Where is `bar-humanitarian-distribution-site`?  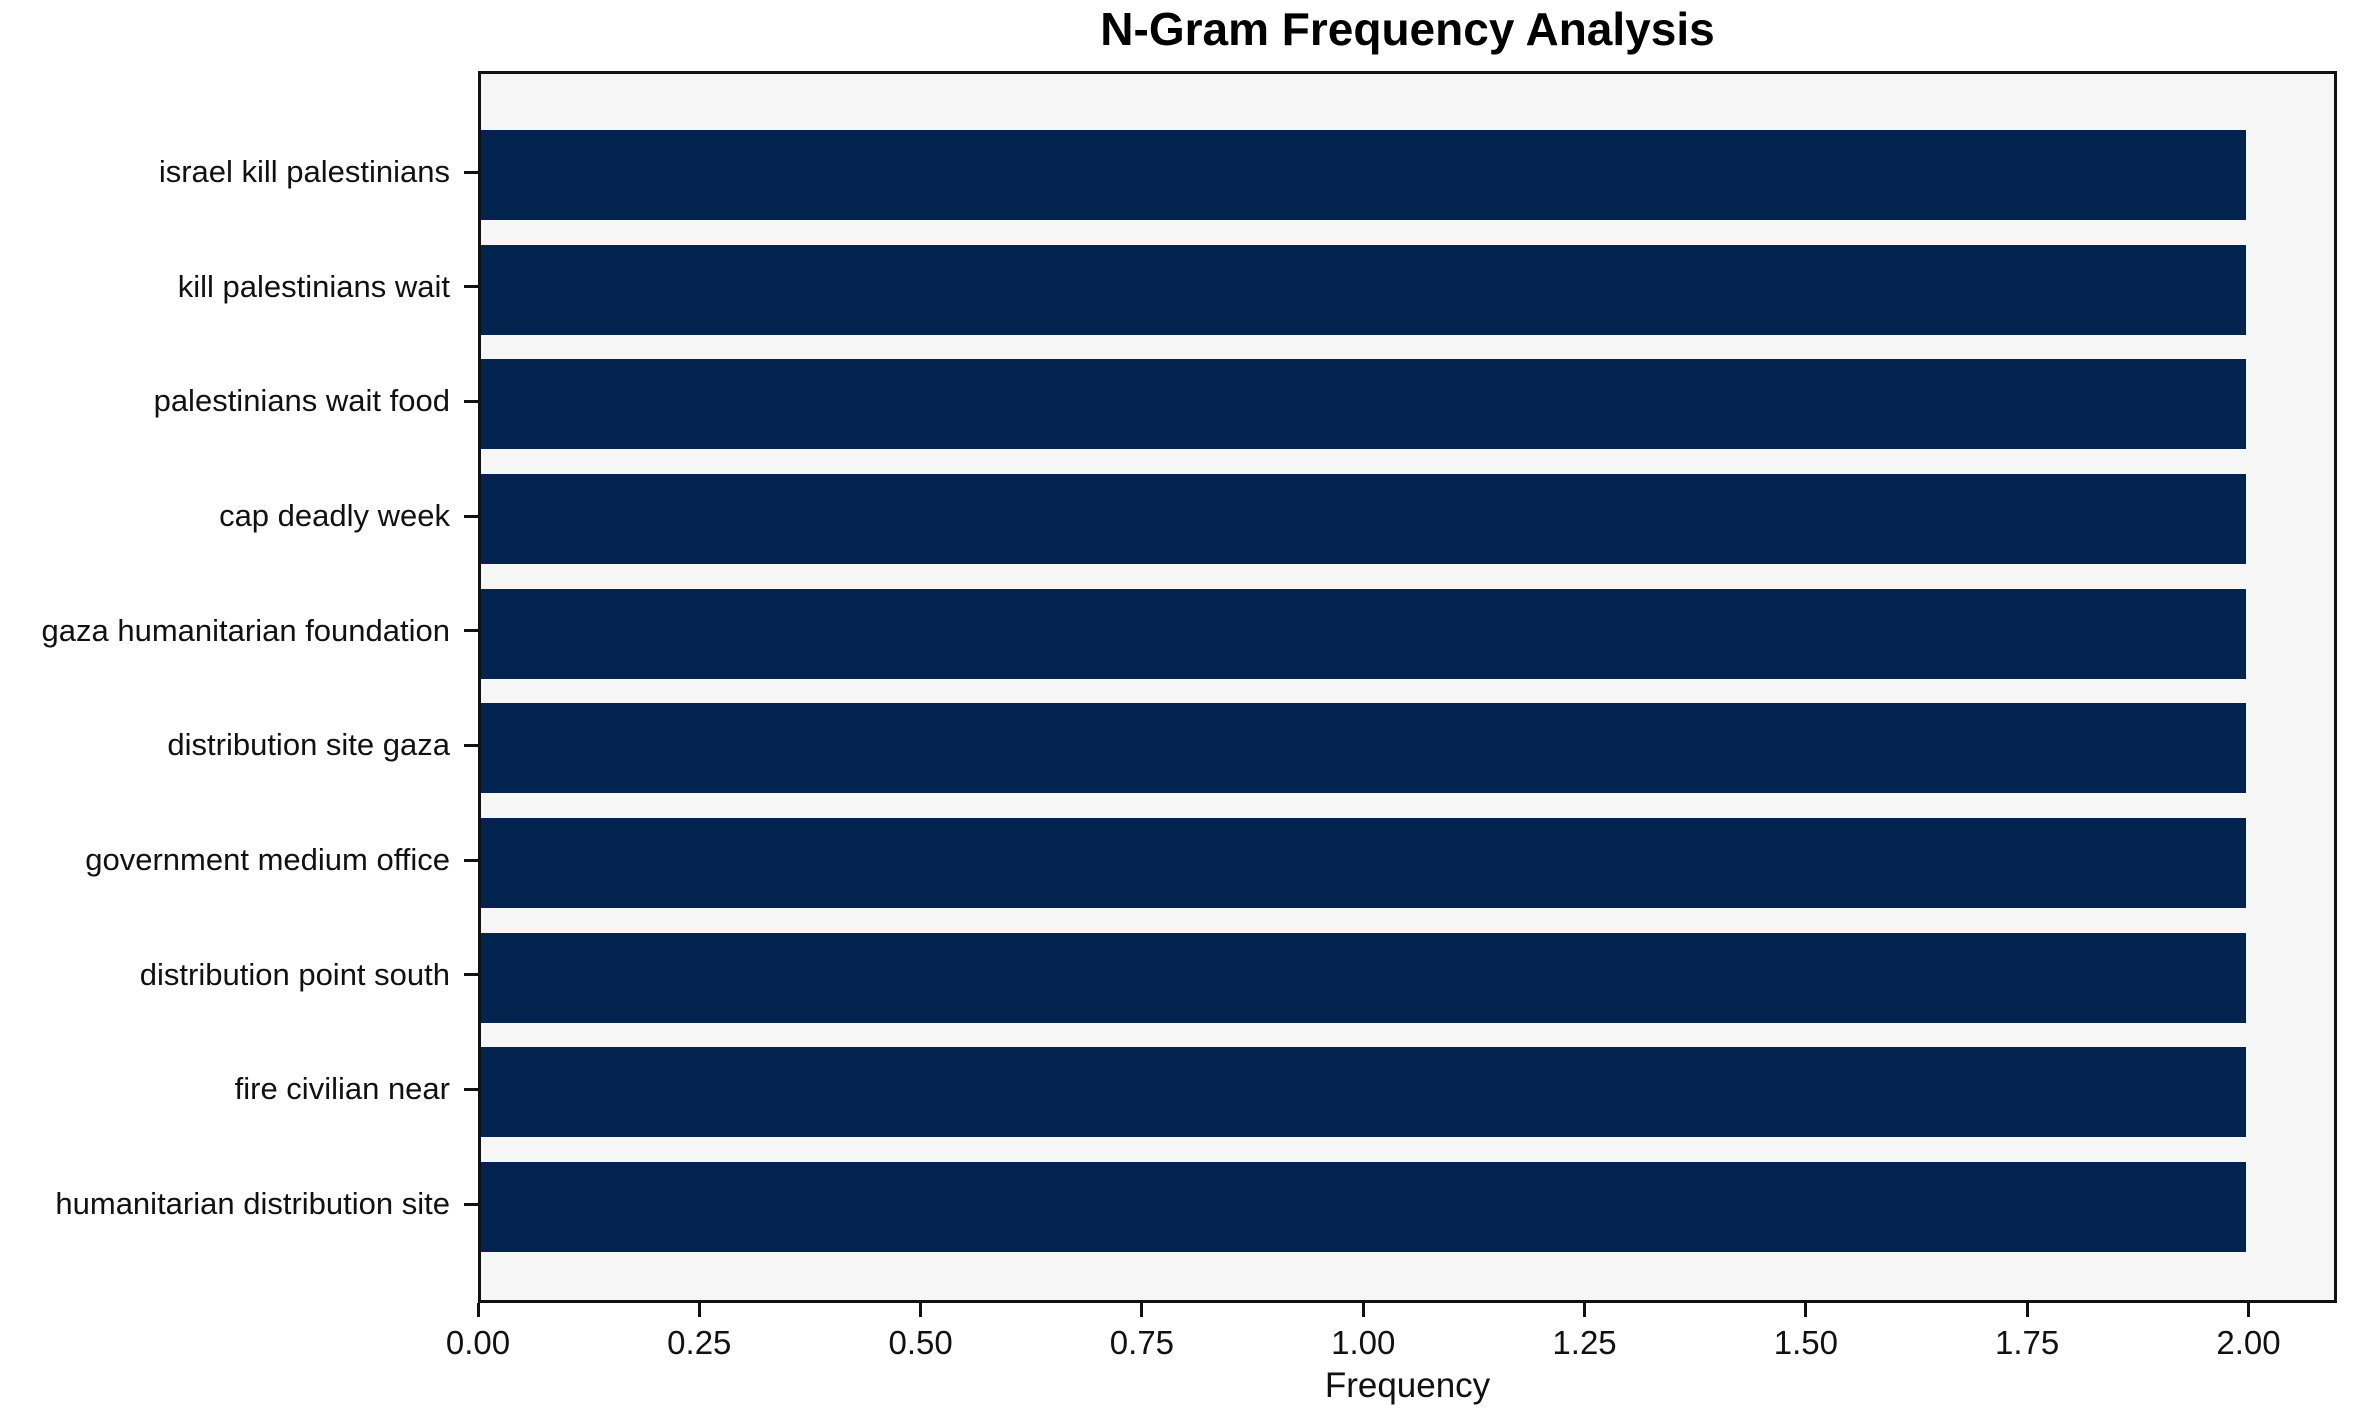 bar-humanitarian-distribution-site is located at coordinates (1363, 1207).